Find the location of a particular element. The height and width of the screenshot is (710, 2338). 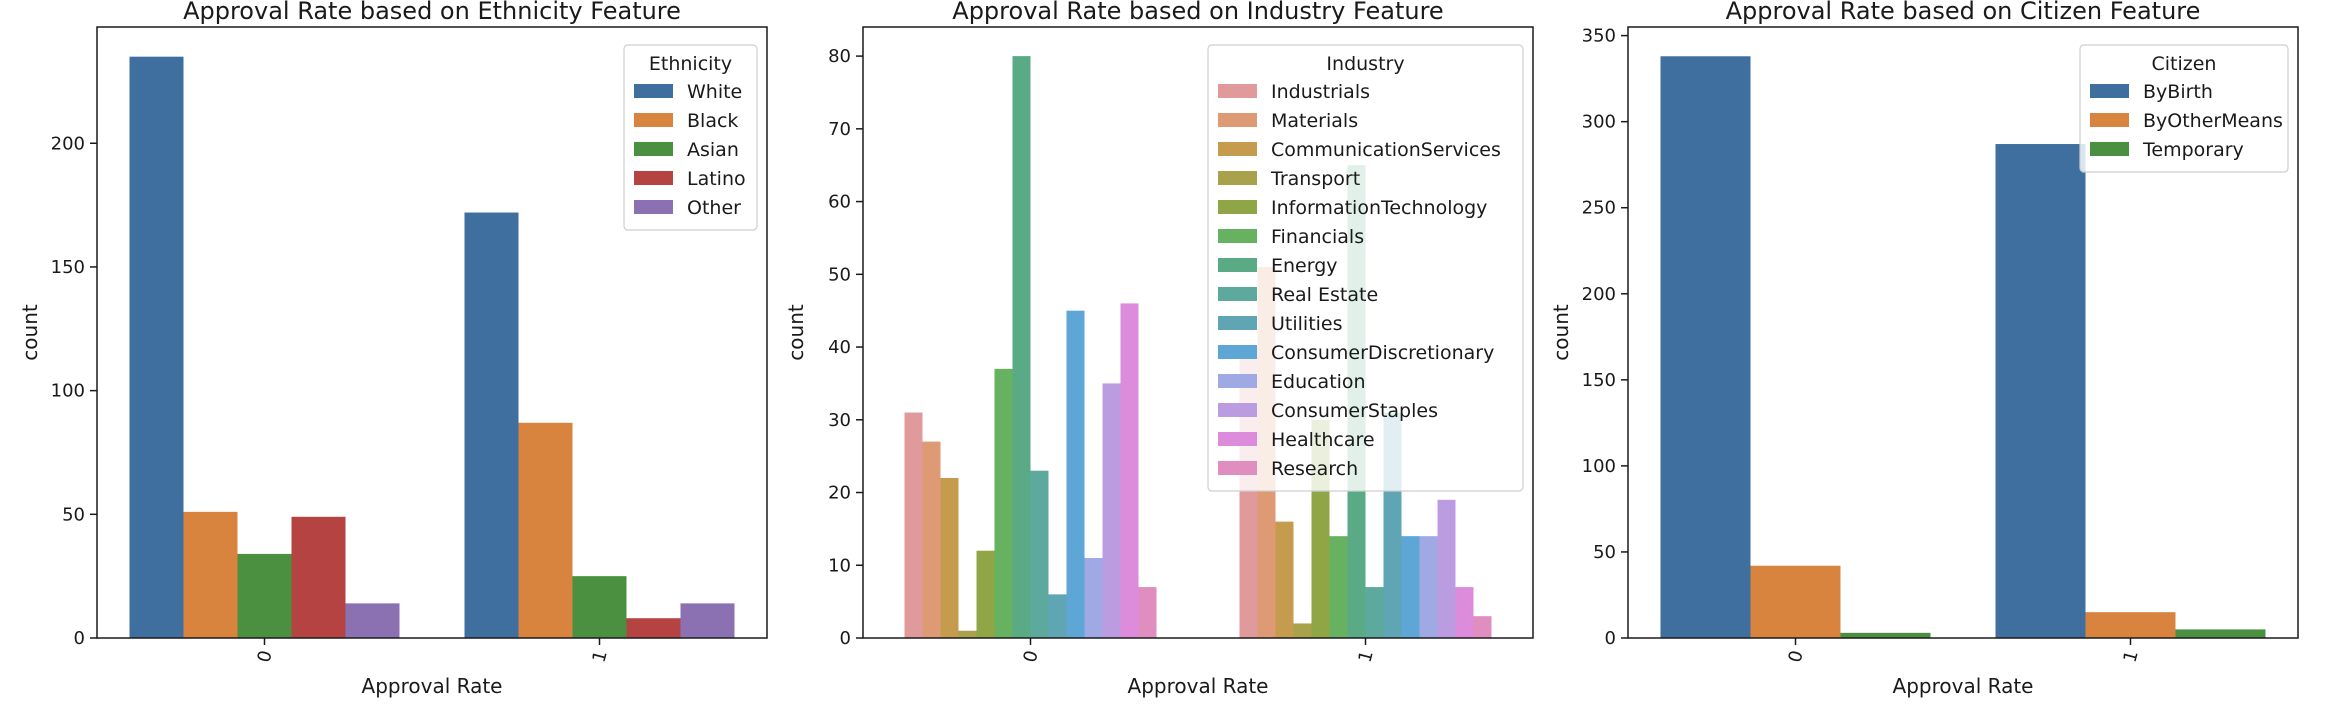

legend-entry: Healthcare is located at coordinates (1323, 440).